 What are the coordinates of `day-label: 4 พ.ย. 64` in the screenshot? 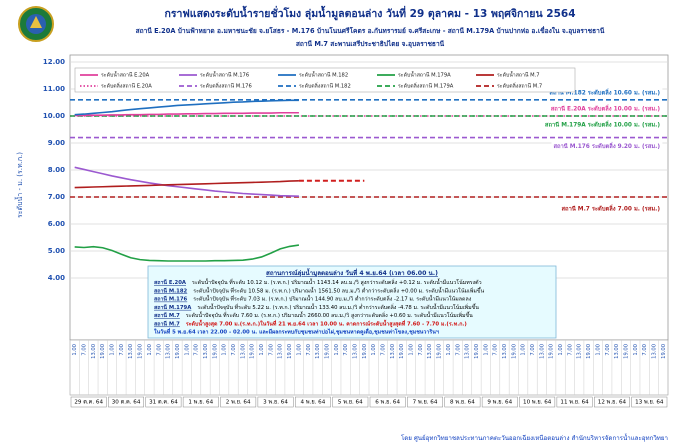 It's located at (313, 403).